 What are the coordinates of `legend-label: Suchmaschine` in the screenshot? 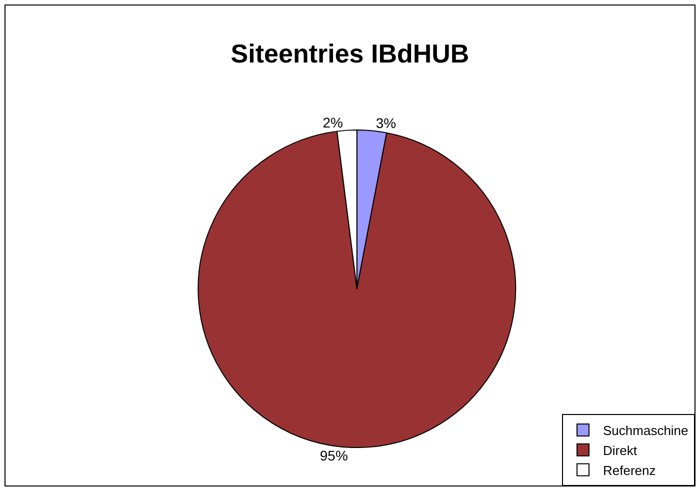 It's located at (645, 430).